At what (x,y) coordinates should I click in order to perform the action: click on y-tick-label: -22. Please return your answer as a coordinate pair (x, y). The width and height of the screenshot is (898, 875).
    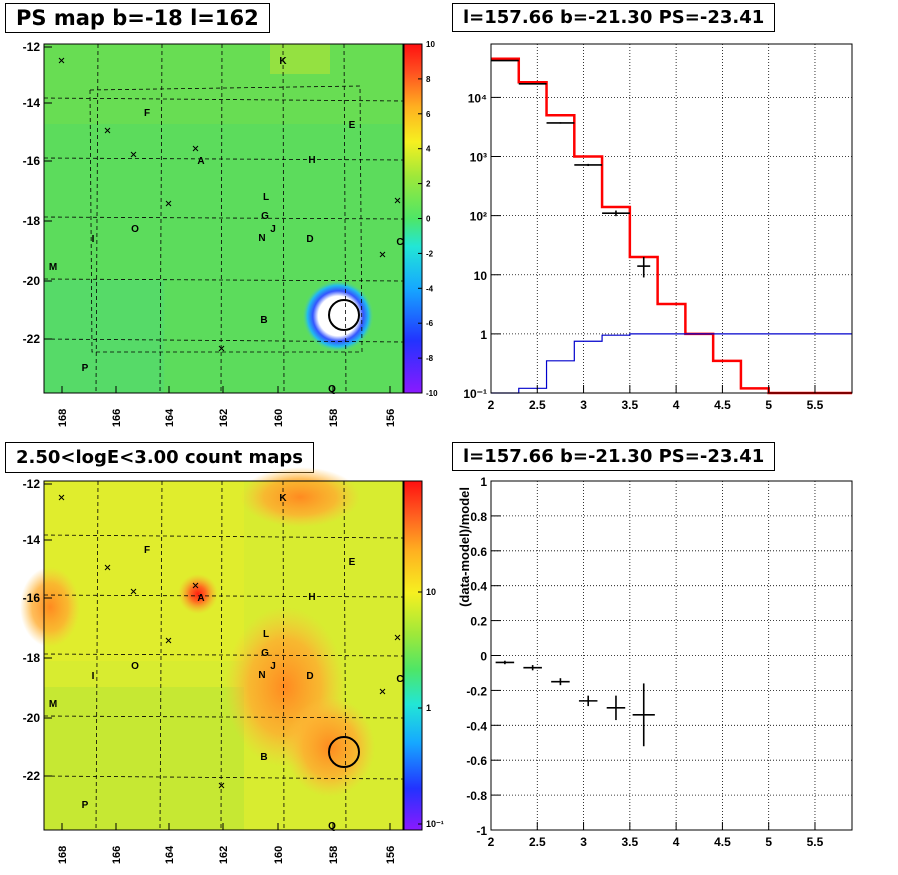
    Looking at the image, I should click on (32, 339).